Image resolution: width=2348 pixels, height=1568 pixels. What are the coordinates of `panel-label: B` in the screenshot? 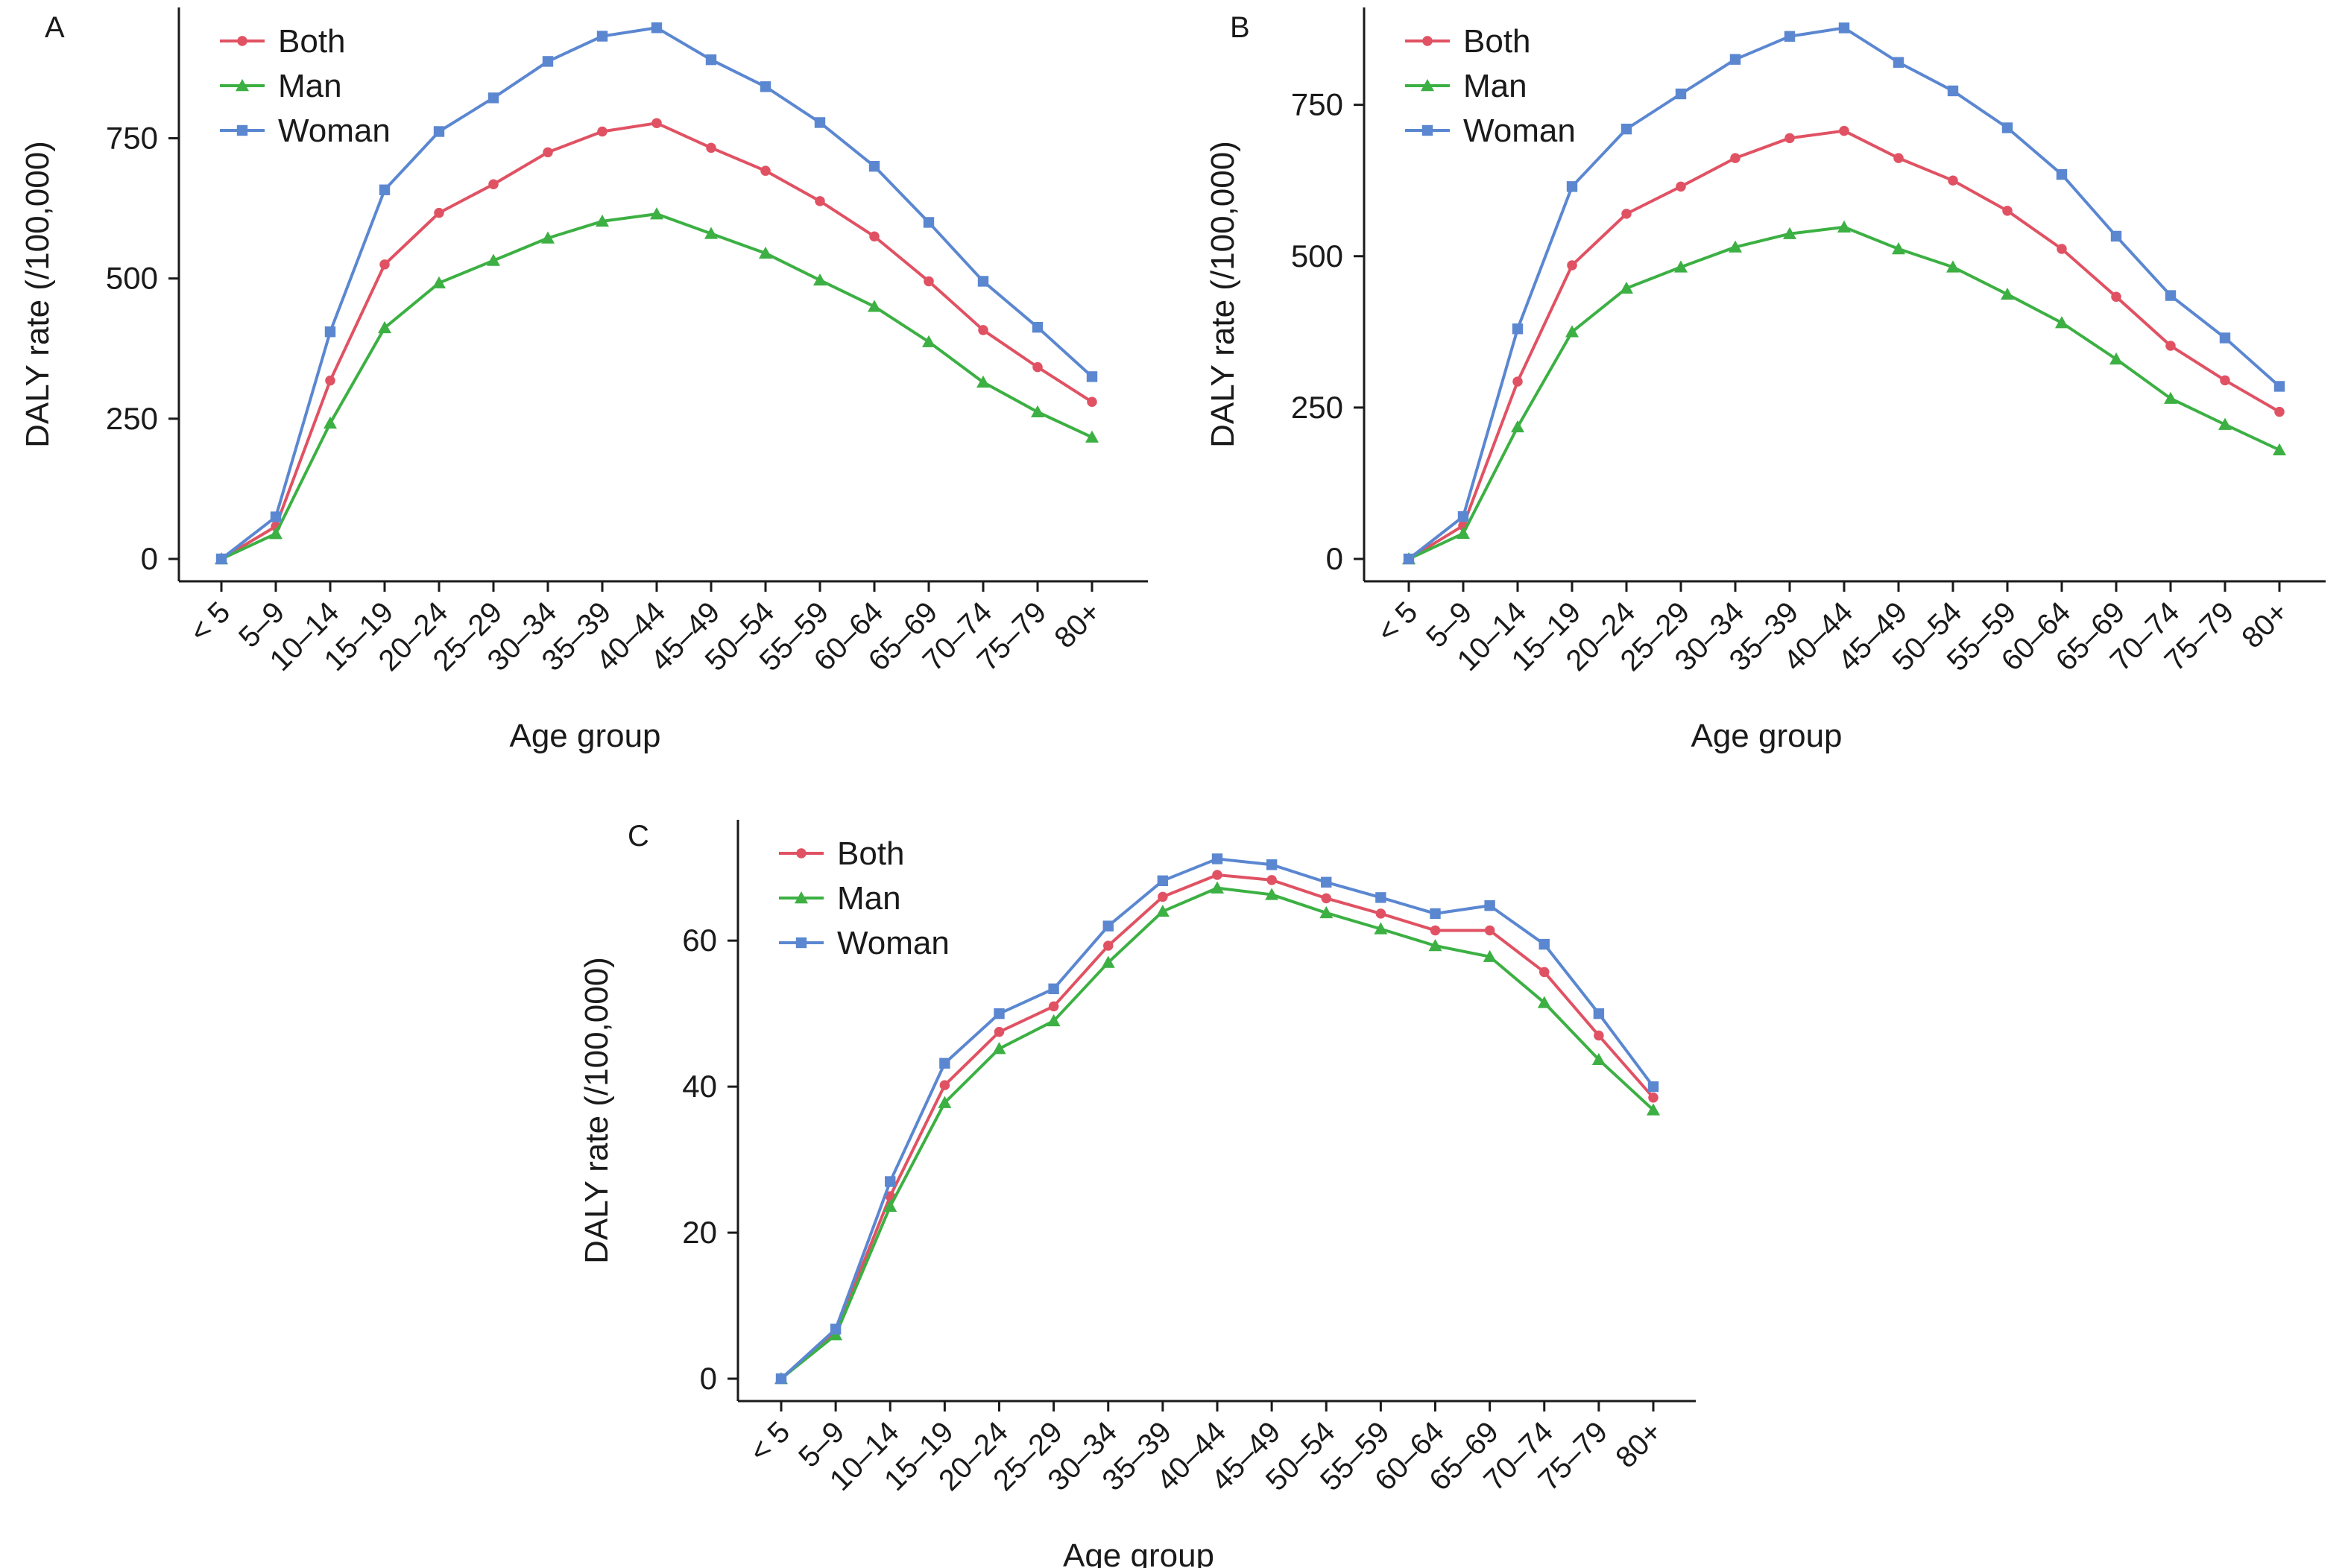 It's located at (1240, 28).